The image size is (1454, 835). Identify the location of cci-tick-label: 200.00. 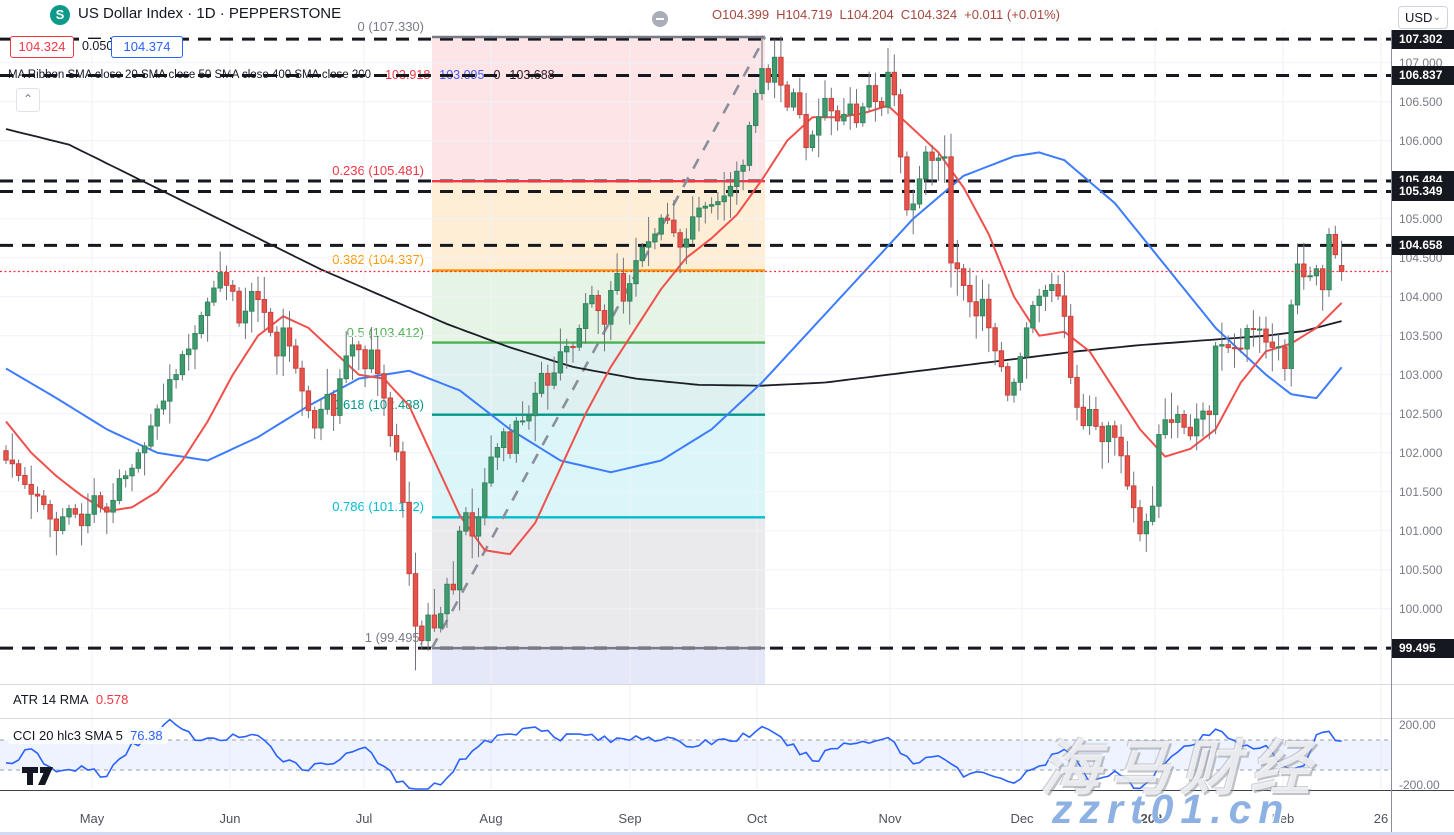
(1417, 725).